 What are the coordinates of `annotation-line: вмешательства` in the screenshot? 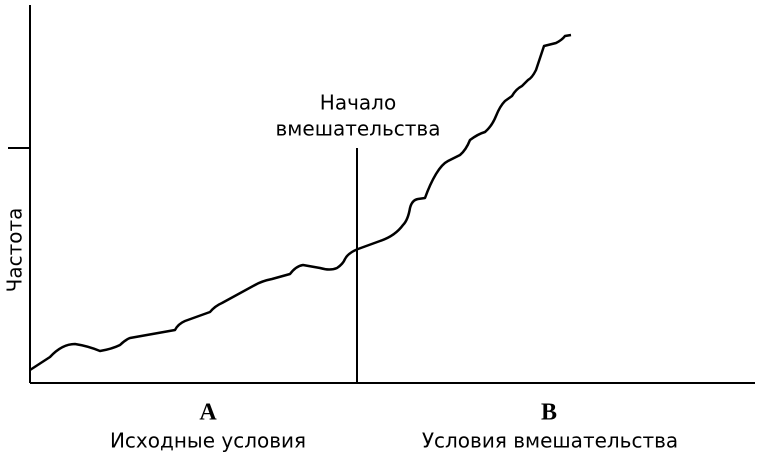 It's located at (358, 129).